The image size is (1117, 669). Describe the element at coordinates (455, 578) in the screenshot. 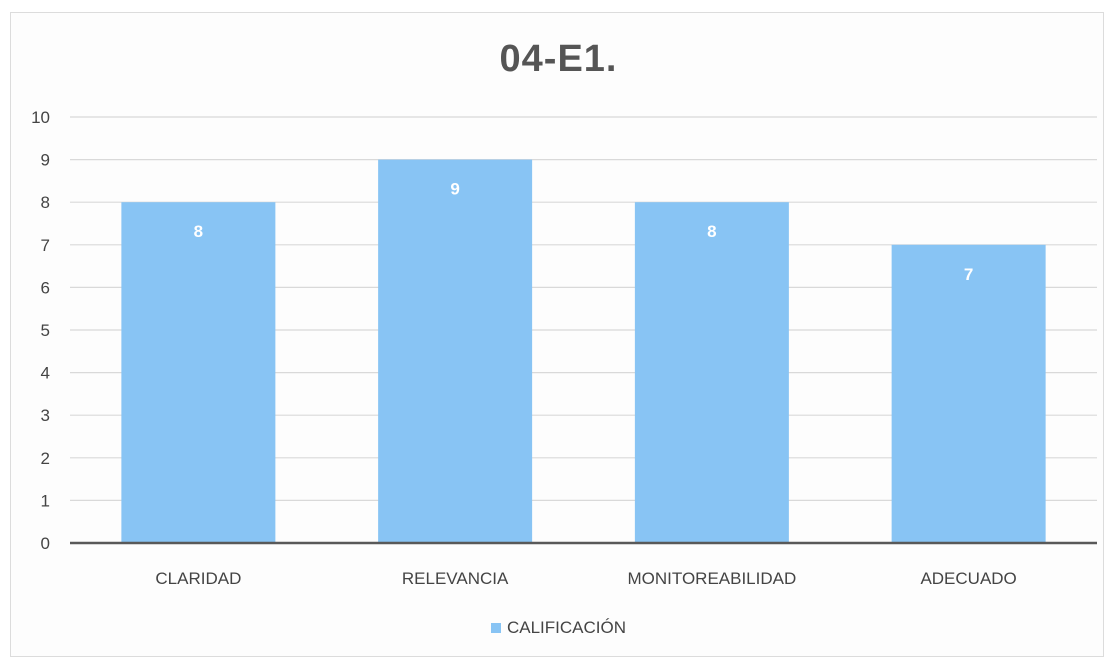

I see `x-tick-label: RELEVANCIA` at that location.